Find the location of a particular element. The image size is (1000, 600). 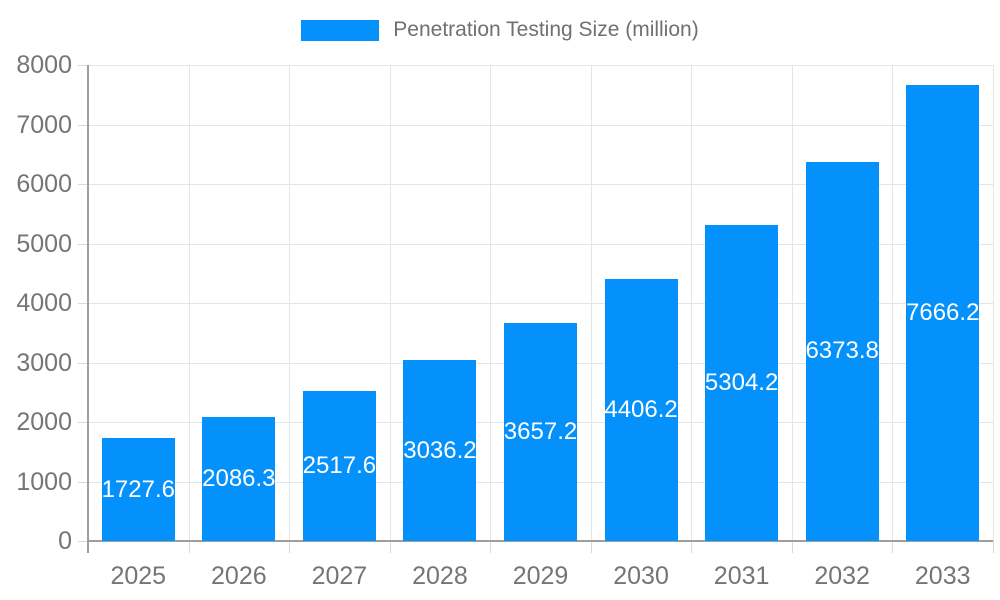

y-tick-label: 2000 is located at coordinates (44, 422).